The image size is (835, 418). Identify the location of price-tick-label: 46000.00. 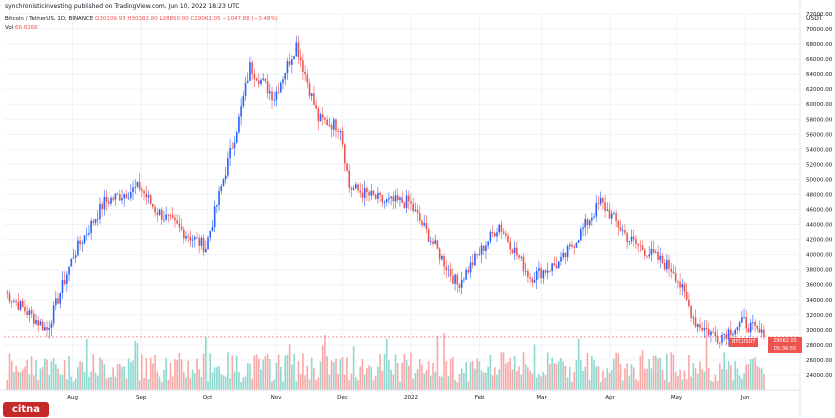
(819, 211).